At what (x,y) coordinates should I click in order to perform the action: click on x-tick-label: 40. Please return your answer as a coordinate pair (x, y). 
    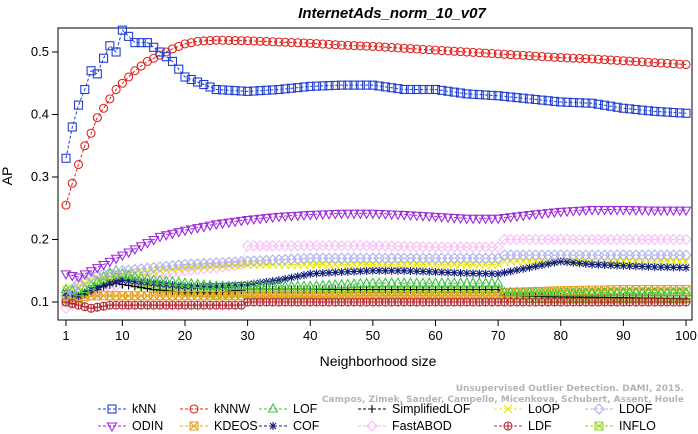
    Looking at the image, I should click on (310, 335).